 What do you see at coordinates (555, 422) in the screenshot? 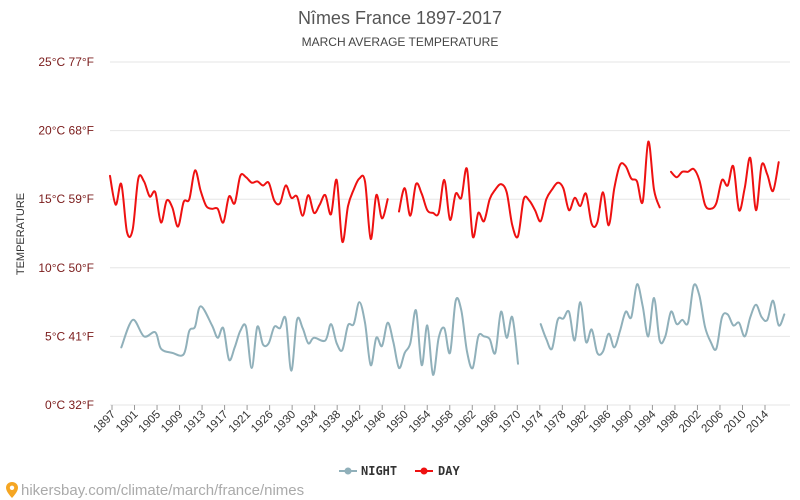
I see `x-tick-label: 1978` at bounding box center [555, 422].